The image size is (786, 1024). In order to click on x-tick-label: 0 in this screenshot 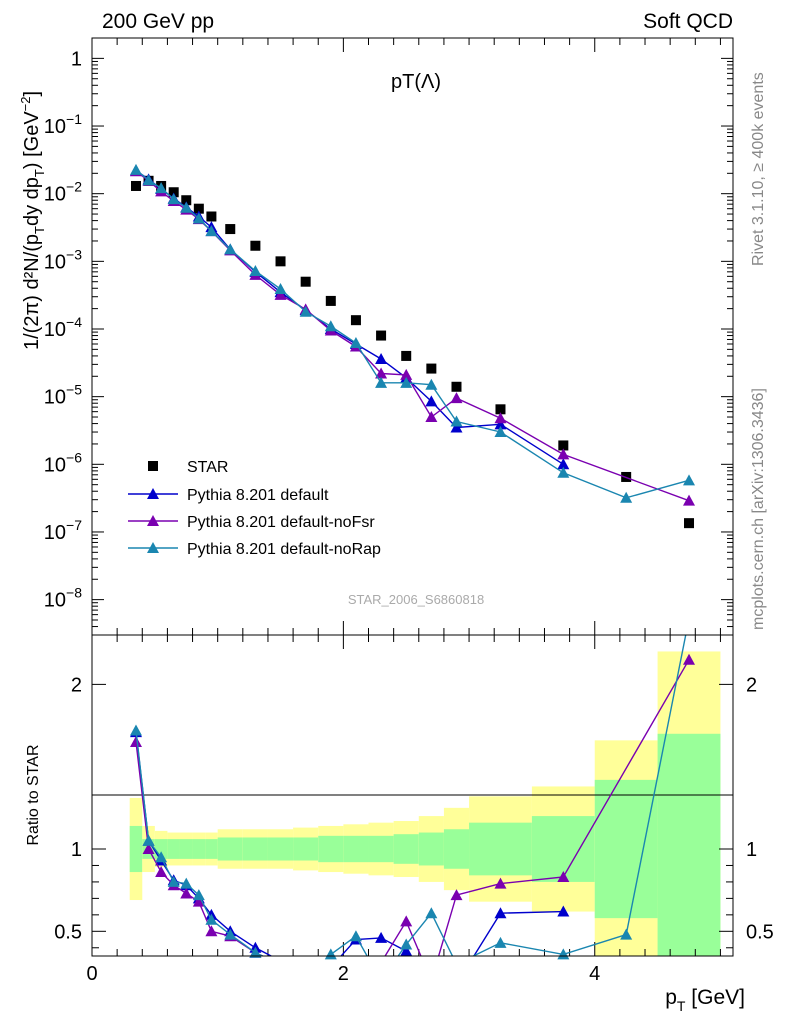, I will do `click(91, 974)`.